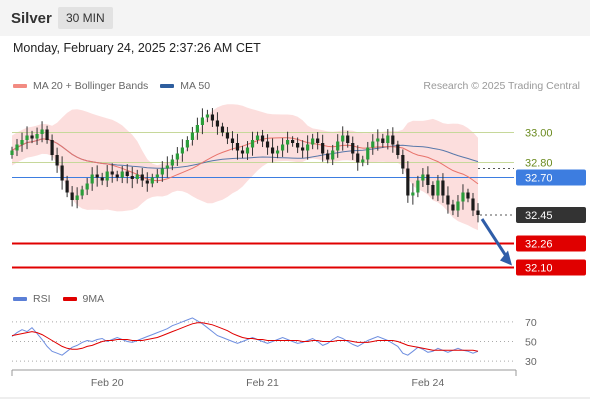  Describe the element at coordinates (31, 18) in the screenshot. I see `instrument-title: Silver` at that location.